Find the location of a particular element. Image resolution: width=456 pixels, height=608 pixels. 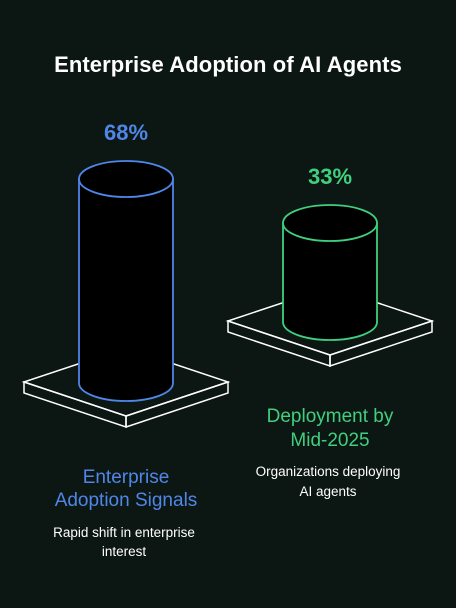

value-label-2: 33% is located at coordinates (330, 176).